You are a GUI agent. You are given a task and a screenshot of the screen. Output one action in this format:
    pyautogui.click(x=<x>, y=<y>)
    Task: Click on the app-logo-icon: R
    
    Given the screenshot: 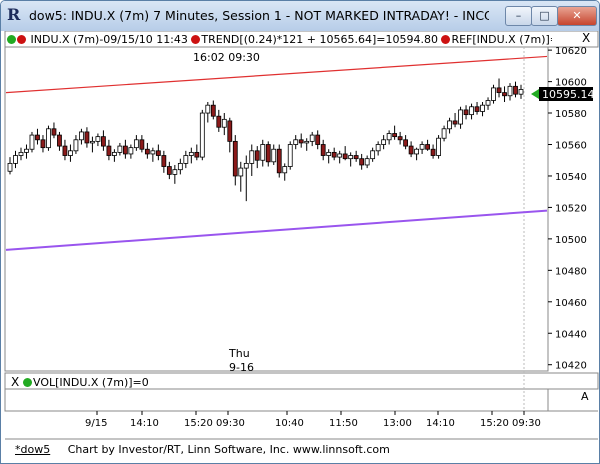 What is the action you would take?
    pyautogui.click(x=14, y=14)
    